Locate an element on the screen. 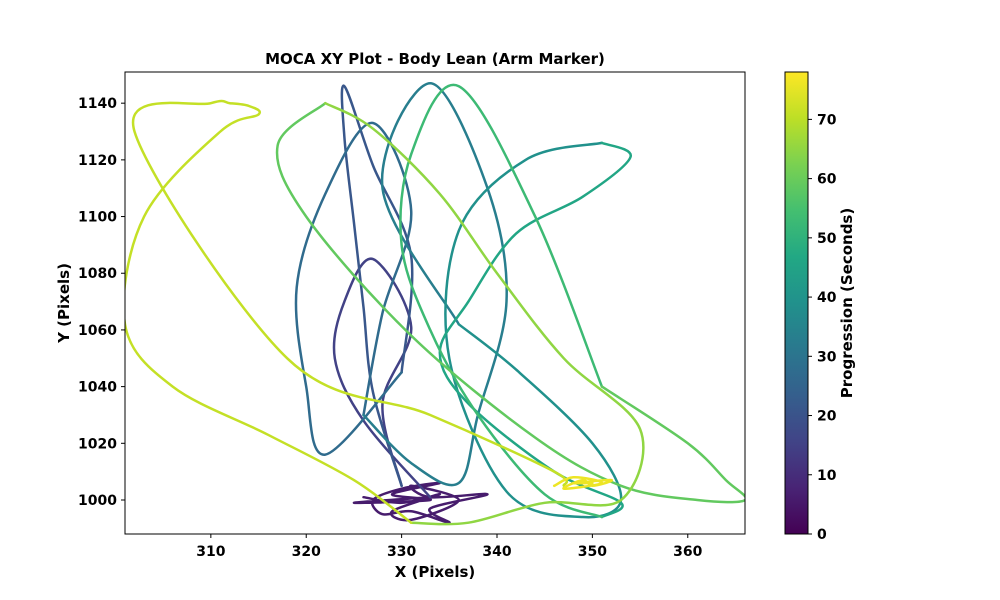 The width and height of the screenshot is (1000, 600). x-tick-label: 340 is located at coordinates (496, 552).